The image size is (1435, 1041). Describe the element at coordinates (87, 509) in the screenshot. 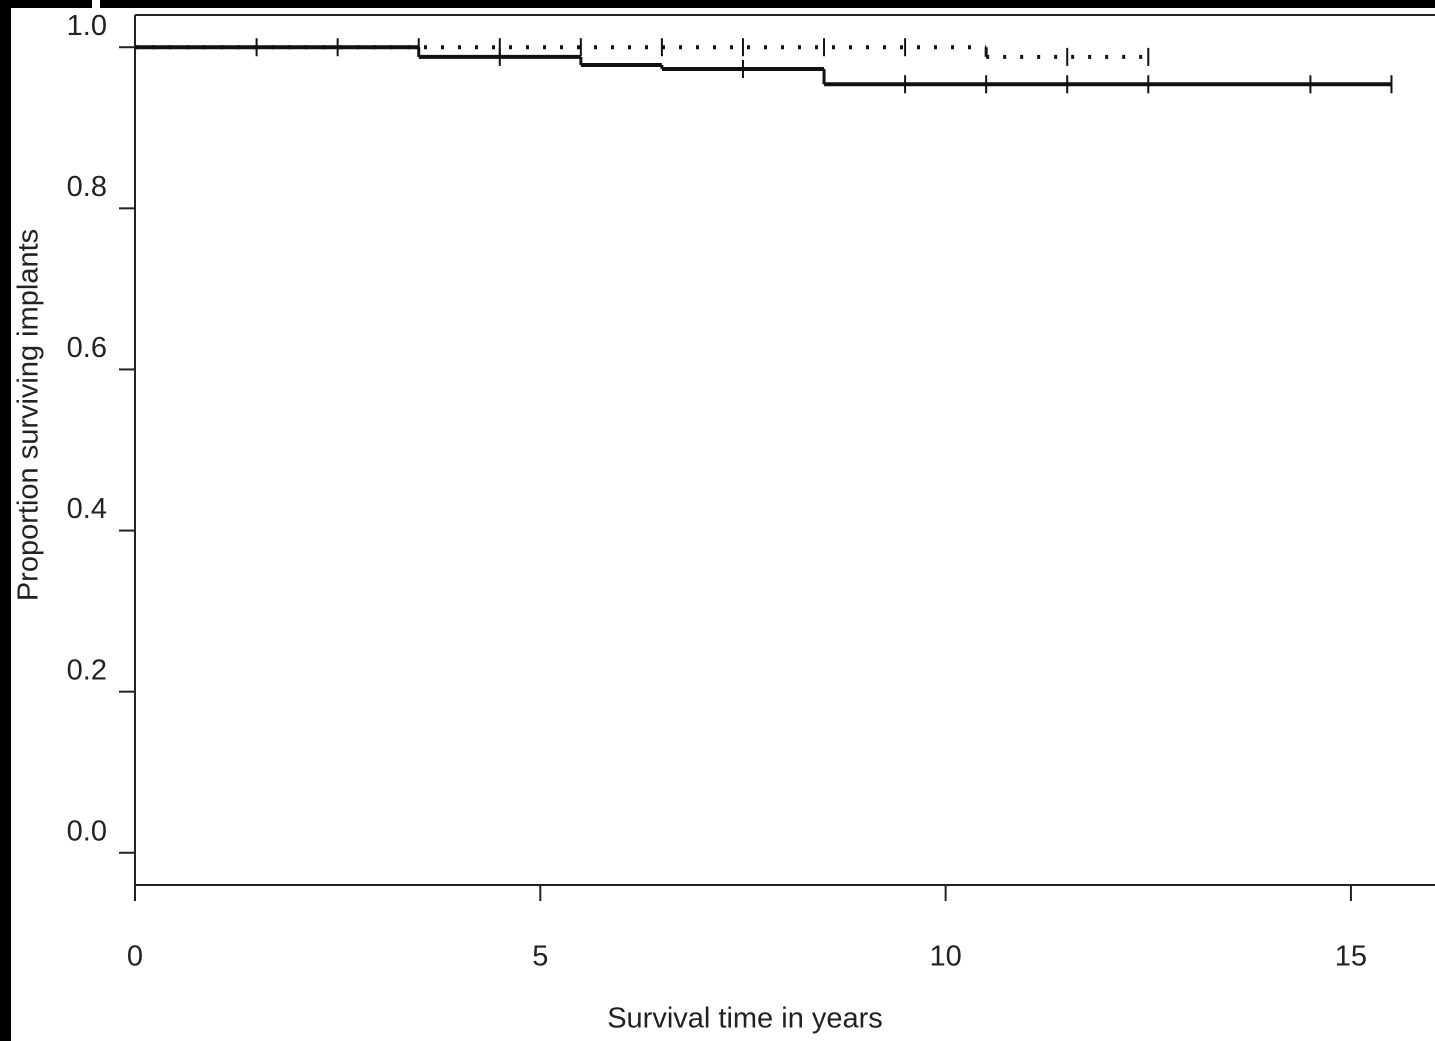

I see `y-tick-label: 0.4` at that location.